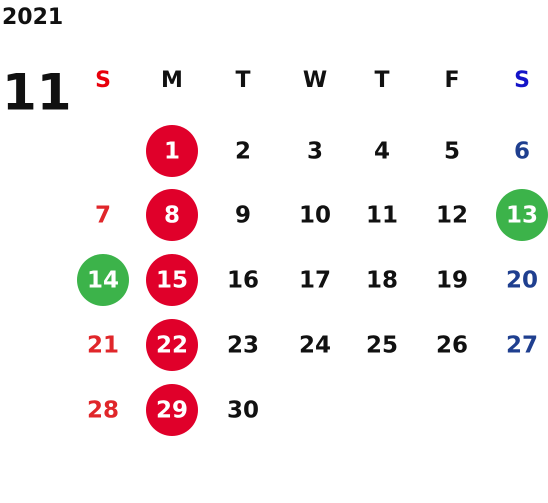  What do you see at coordinates (452, 281) in the screenshot?
I see `day-number: 19` at bounding box center [452, 281].